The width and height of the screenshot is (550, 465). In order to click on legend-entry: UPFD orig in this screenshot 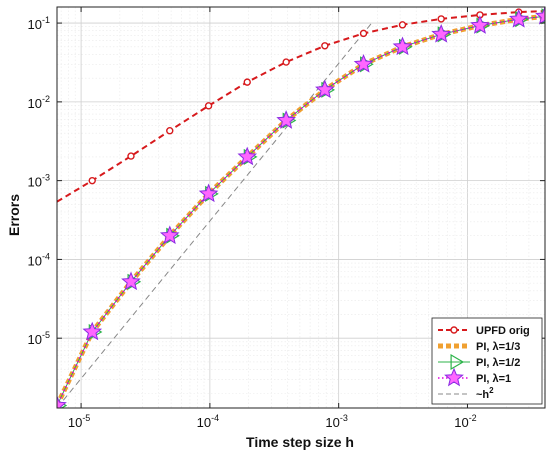, I will do `click(484, 331)`.